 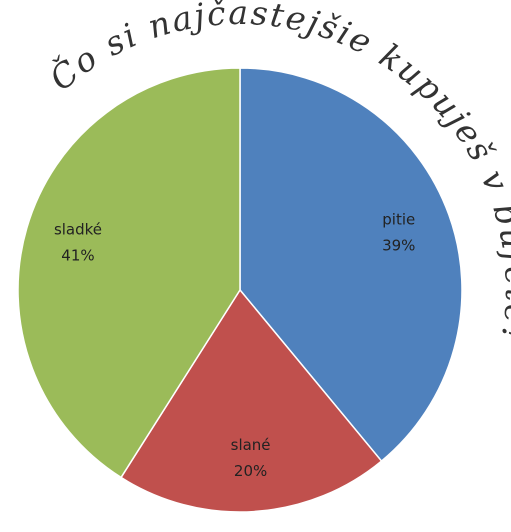 What do you see at coordinates (77, 255) in the screenshot?
I see `slice-value: 41%` at bounding box center [77, 255].